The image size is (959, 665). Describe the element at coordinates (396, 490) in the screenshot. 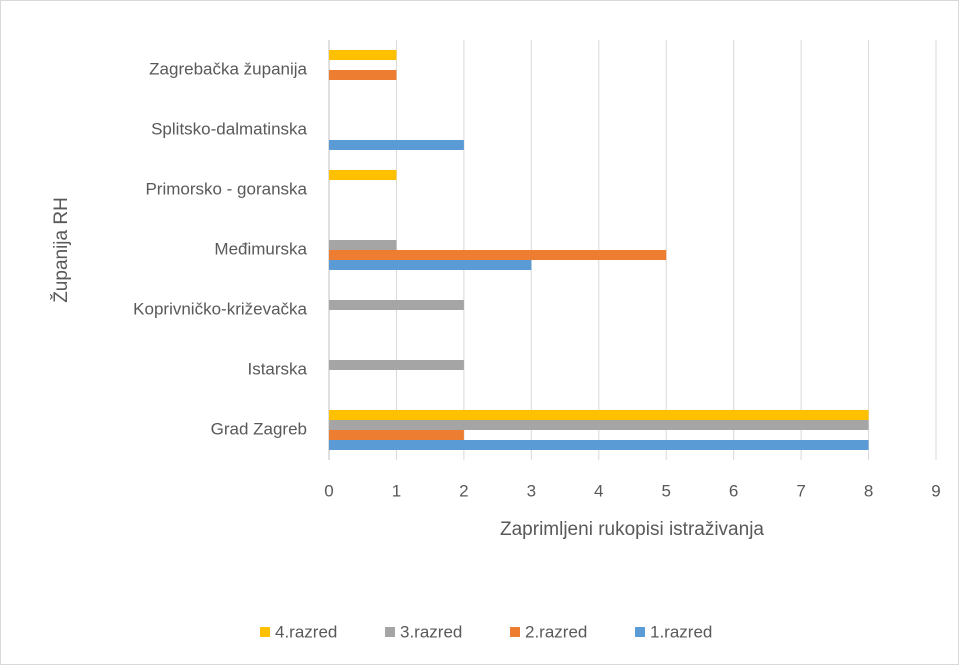

I see `x-tick-label: 1` at that location.